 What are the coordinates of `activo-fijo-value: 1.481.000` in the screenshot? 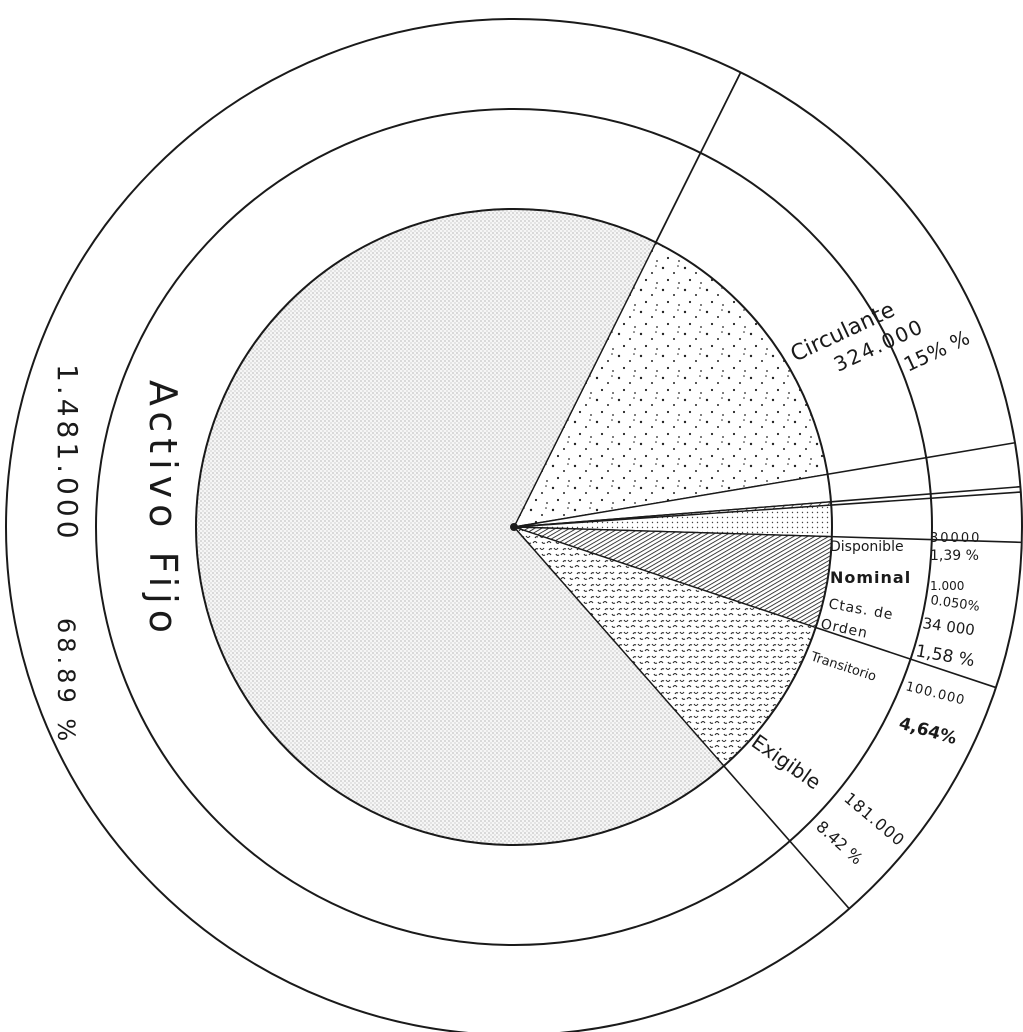 It's located at (67, 453).